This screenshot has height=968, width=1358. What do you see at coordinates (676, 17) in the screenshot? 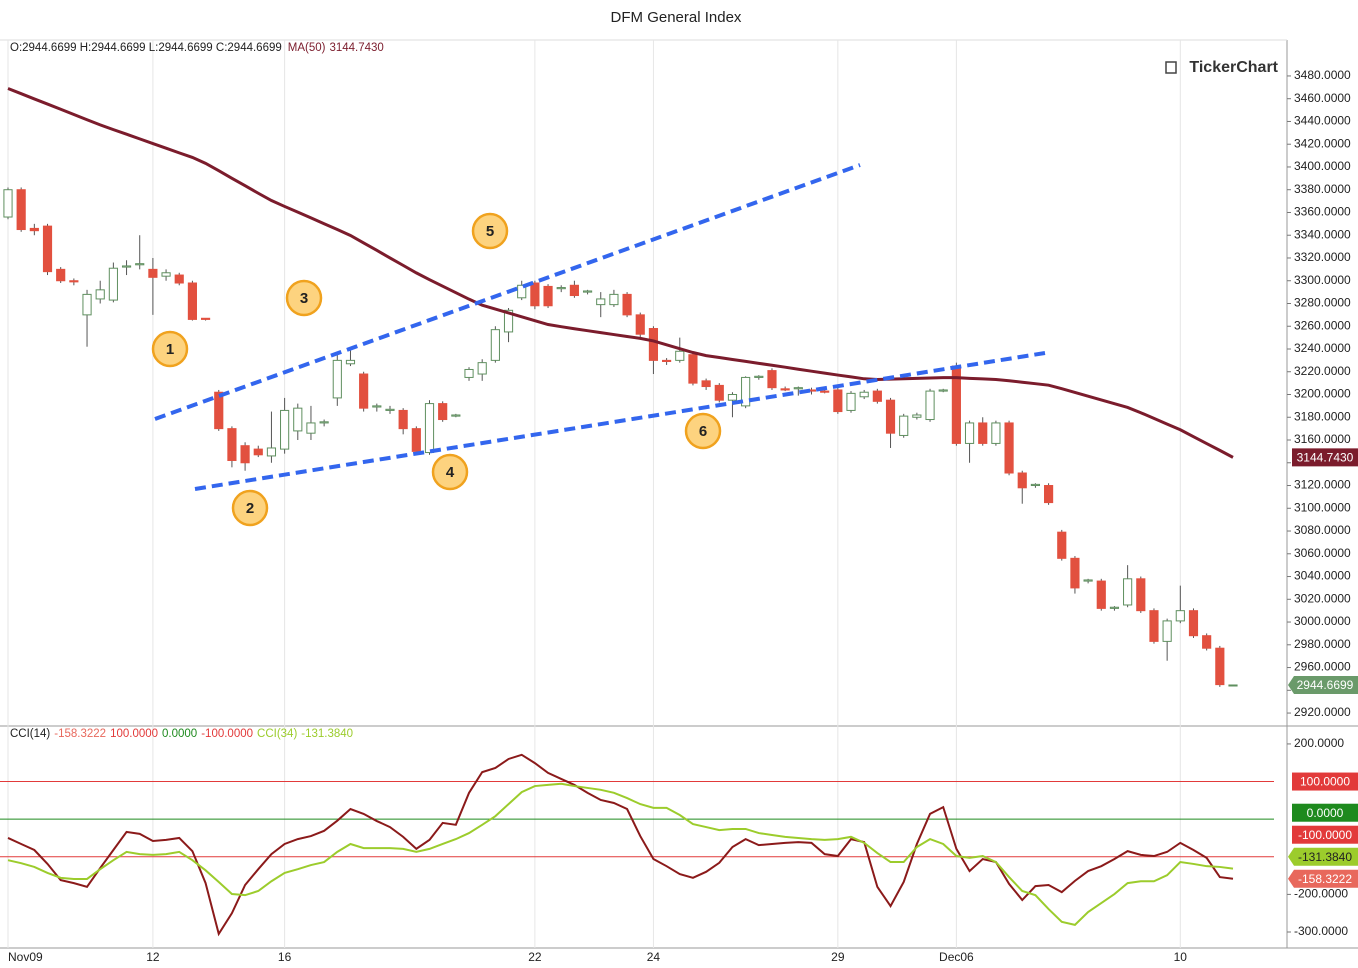
I see `chart-title: DFM General Index` at bounding box center [676, 17].